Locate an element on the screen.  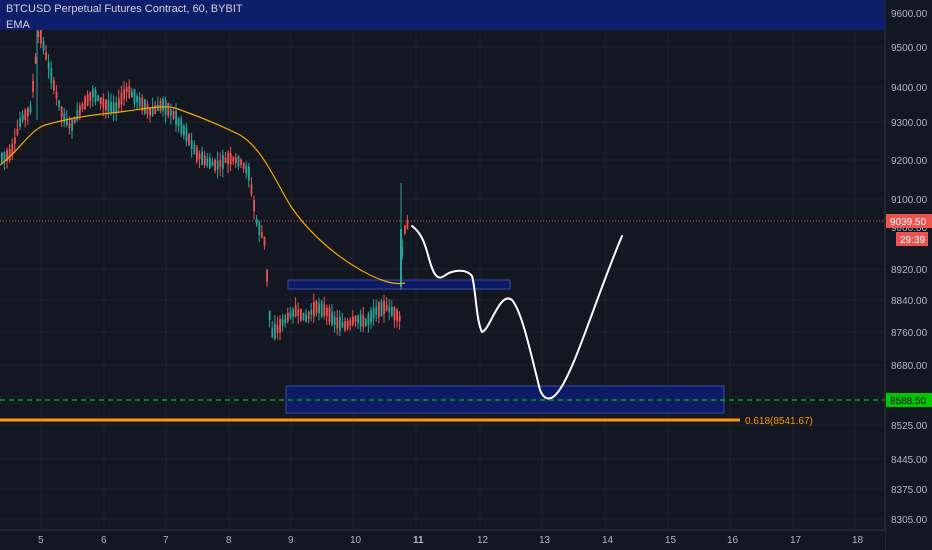
time-axis-tick: 9 is located at coordinates (291, 540).